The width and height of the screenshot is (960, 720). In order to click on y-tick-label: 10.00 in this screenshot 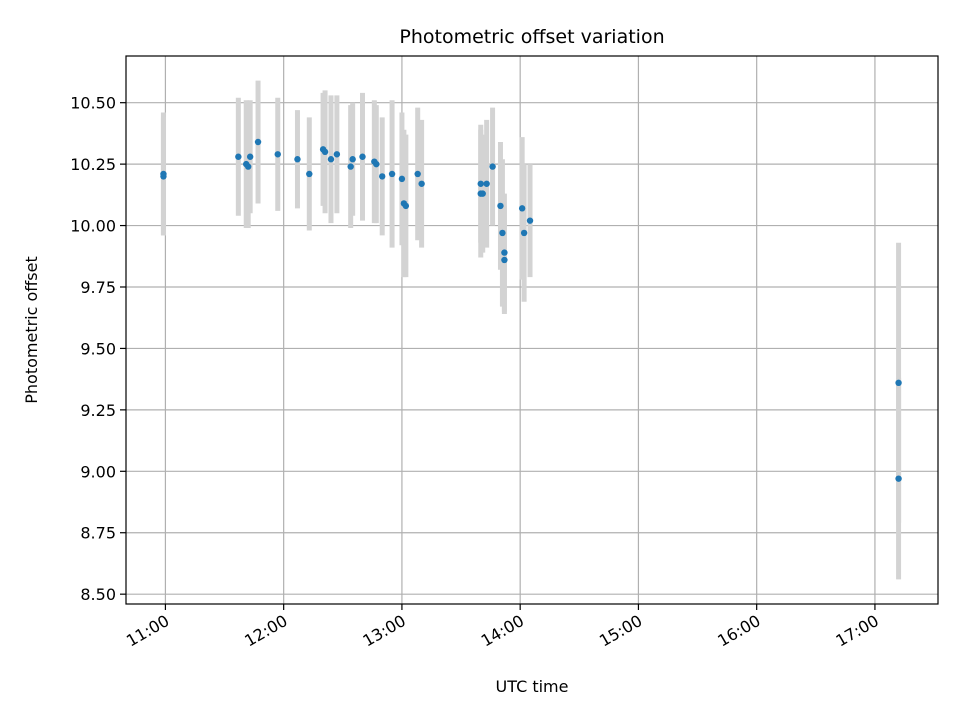, I will do `click(93, 226)`.